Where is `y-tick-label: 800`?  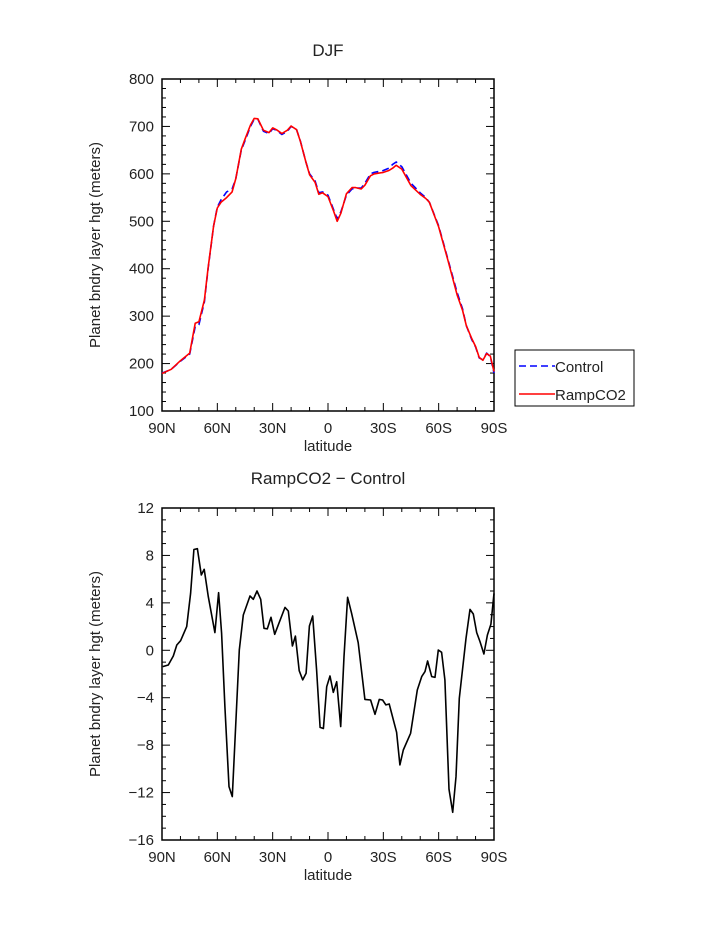 y-tick-label: 800 is located at coordinates (141, 79).